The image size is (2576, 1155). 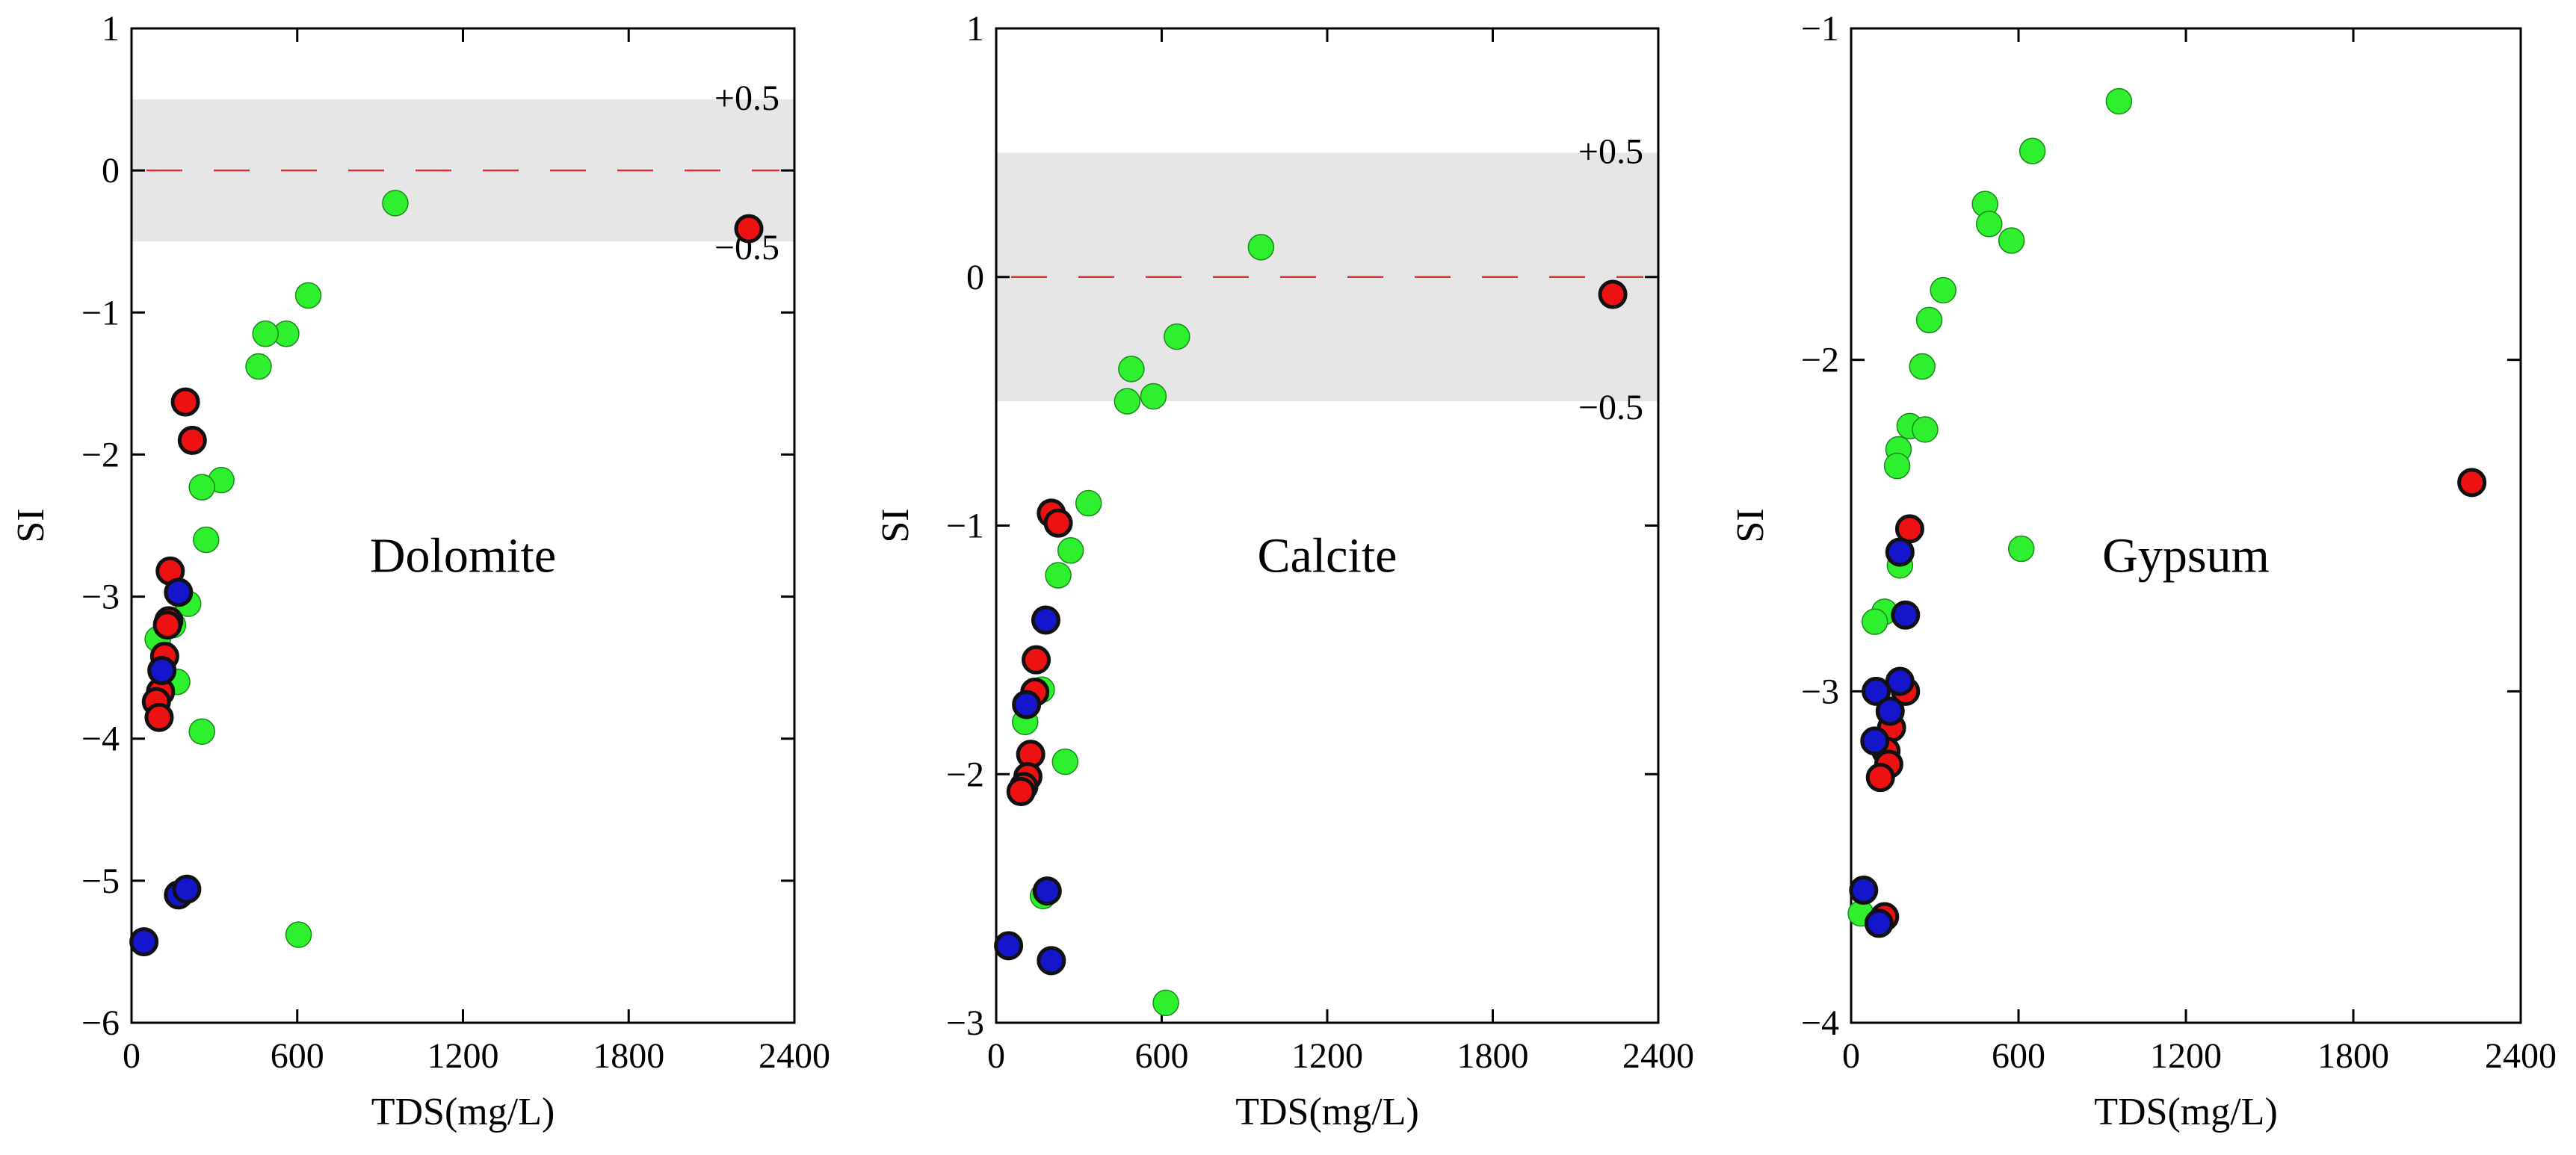 What do you see at coordinates (111, 29) in the screenshot?
I see `y-tick-label: 1` at bounding box center [111, 29].